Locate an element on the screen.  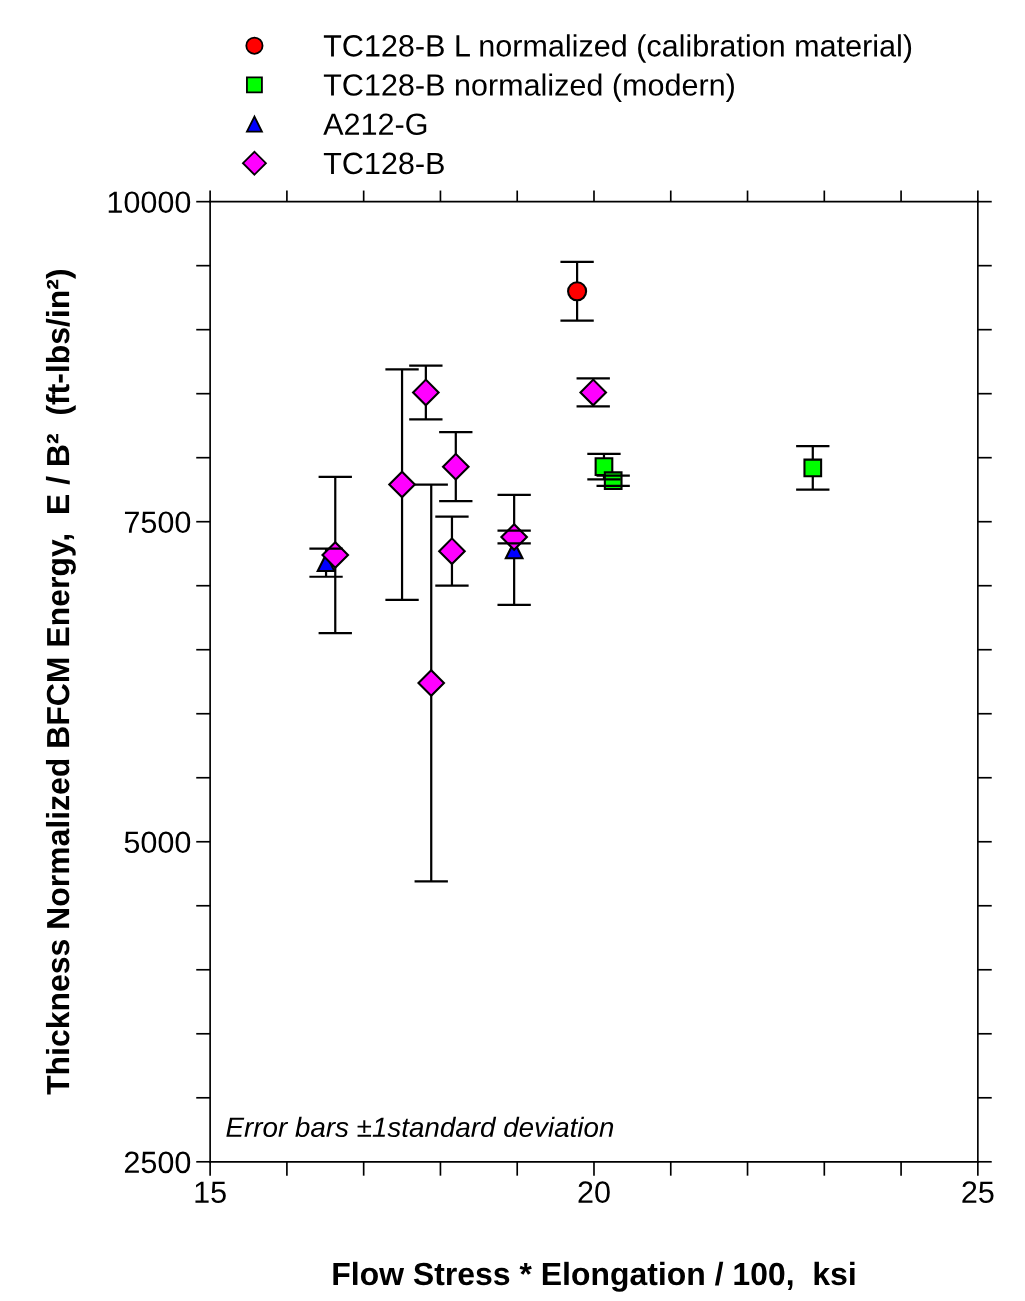
x-tick-label: 25 is located at coordinates (978, 1192).